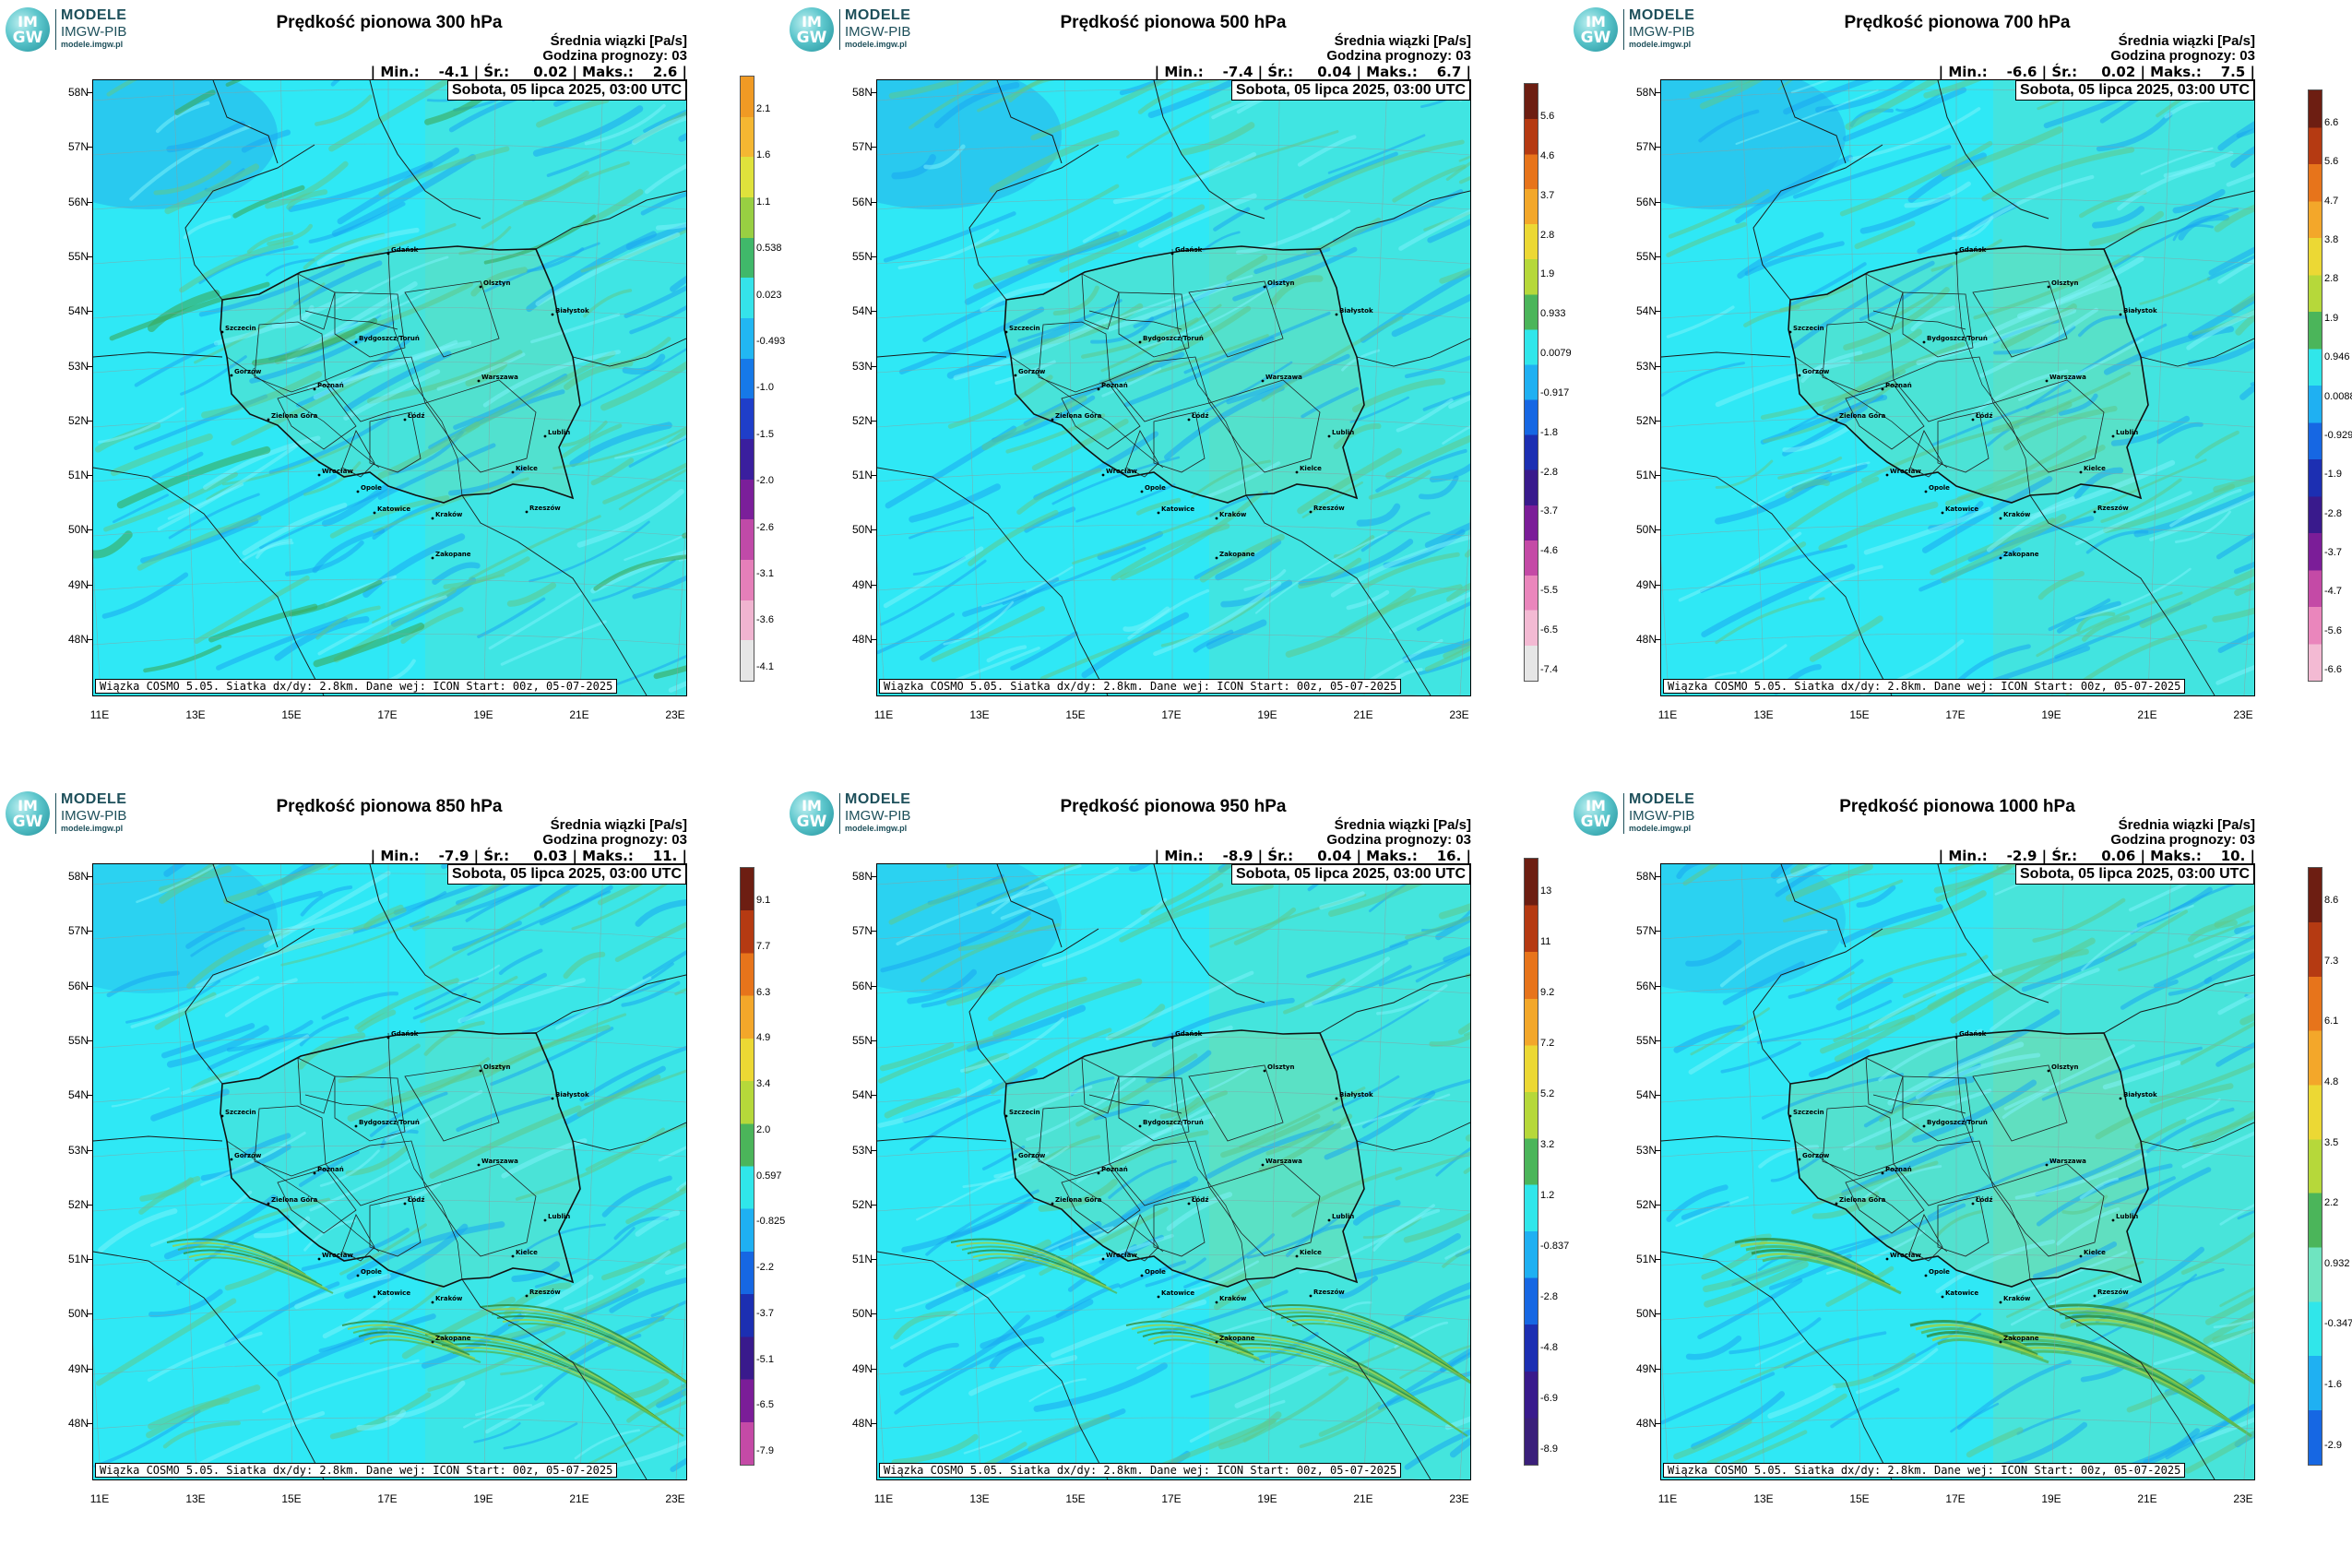  Describe the element at coordinates (74, 92) in the screenshot. I see `lat-tick: 58N` at that location.